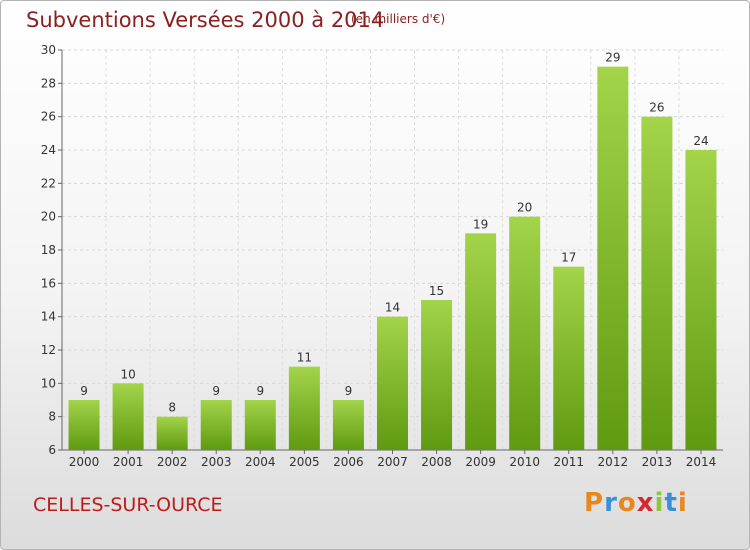  I want to click on x-tick-label: 2014, so click(701, 462).